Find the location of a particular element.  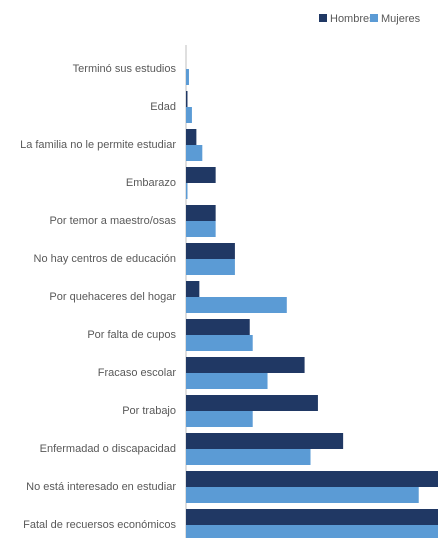

y-tick-label: Por temor a maestro/osas is located at coordinates (112, 221).